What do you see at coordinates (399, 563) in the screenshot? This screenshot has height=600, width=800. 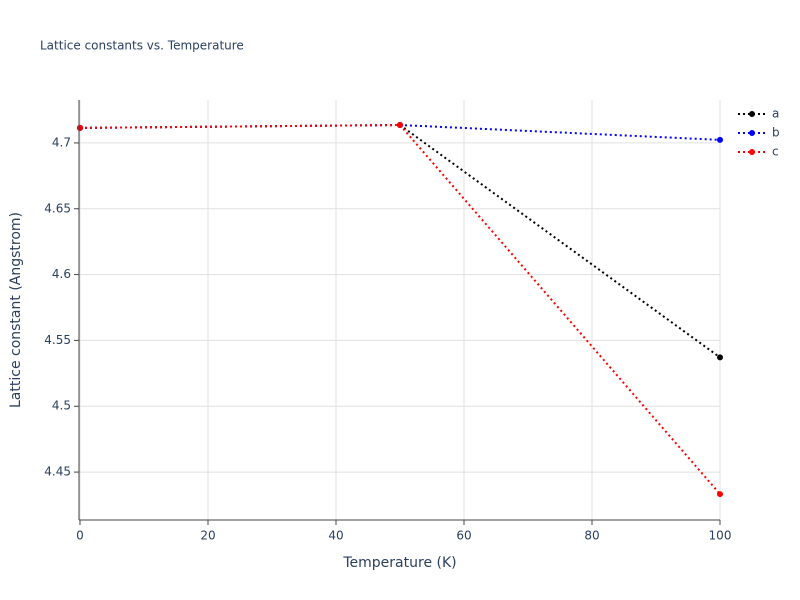 I see `x-axis-title: Temperature (K)` at bounding box center [399, 563].